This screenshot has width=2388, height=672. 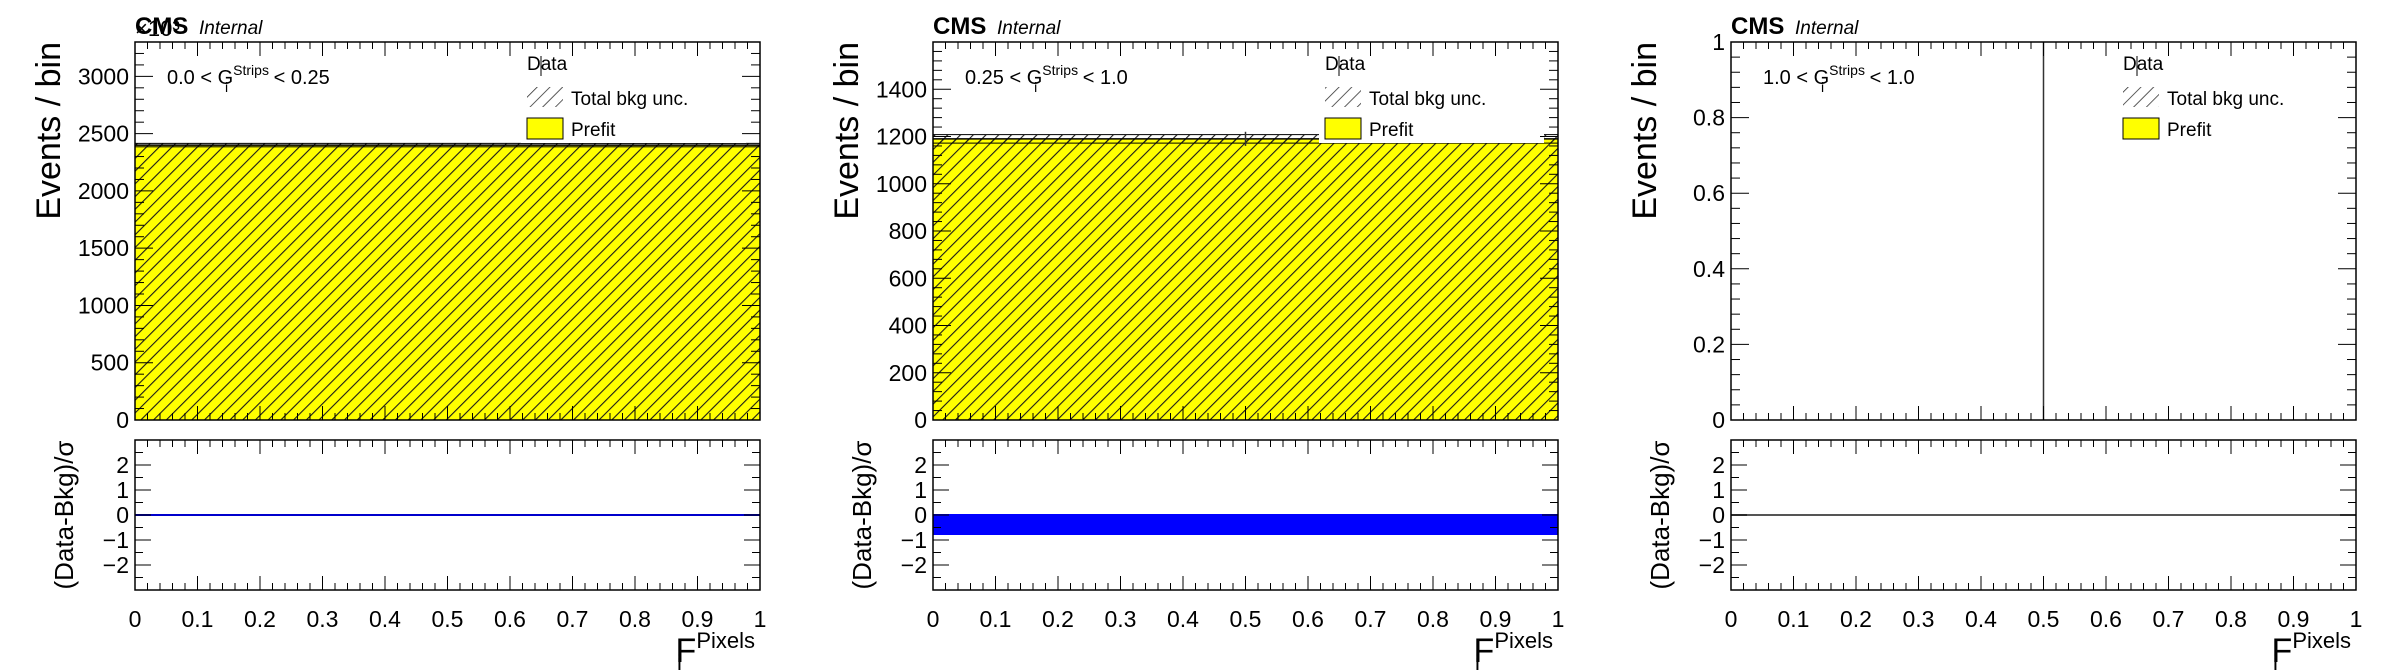 What do you see at coordinates (1245, 525) in the screenshot?
I see `ratio-band` at bounding box center [1245, 525].